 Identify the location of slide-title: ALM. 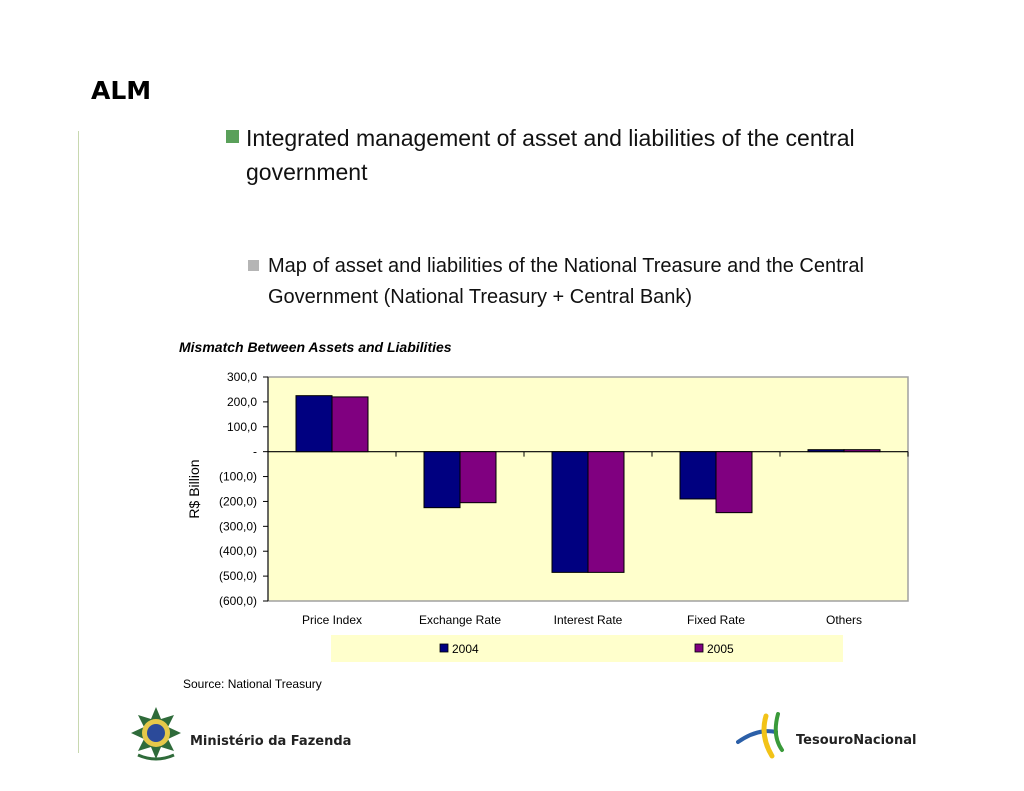
(121, 90).